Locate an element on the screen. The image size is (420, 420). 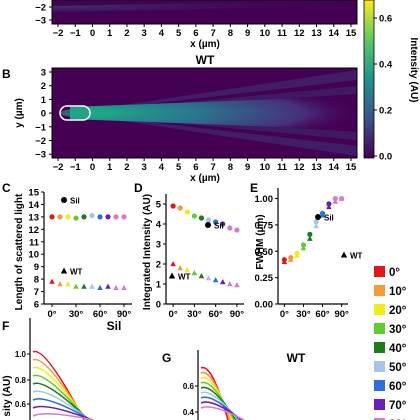
panel-a-xlabel: x (µm) is located at coordinates (205, 44).